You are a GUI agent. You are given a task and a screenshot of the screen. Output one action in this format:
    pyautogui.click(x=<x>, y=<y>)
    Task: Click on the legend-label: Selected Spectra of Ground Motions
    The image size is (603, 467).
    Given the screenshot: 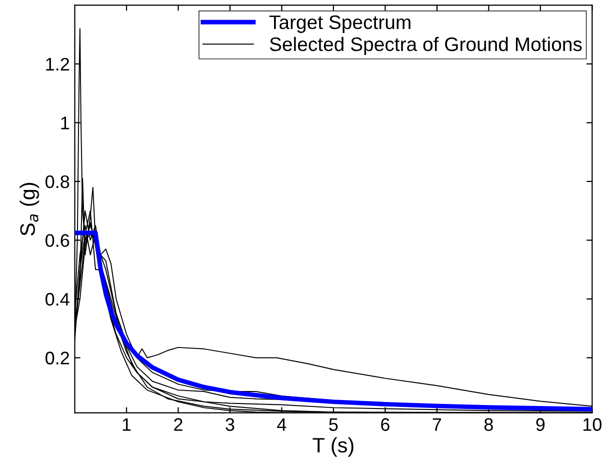 What is the action you would take?
    pyautogui.click(x=426, y=45)
    